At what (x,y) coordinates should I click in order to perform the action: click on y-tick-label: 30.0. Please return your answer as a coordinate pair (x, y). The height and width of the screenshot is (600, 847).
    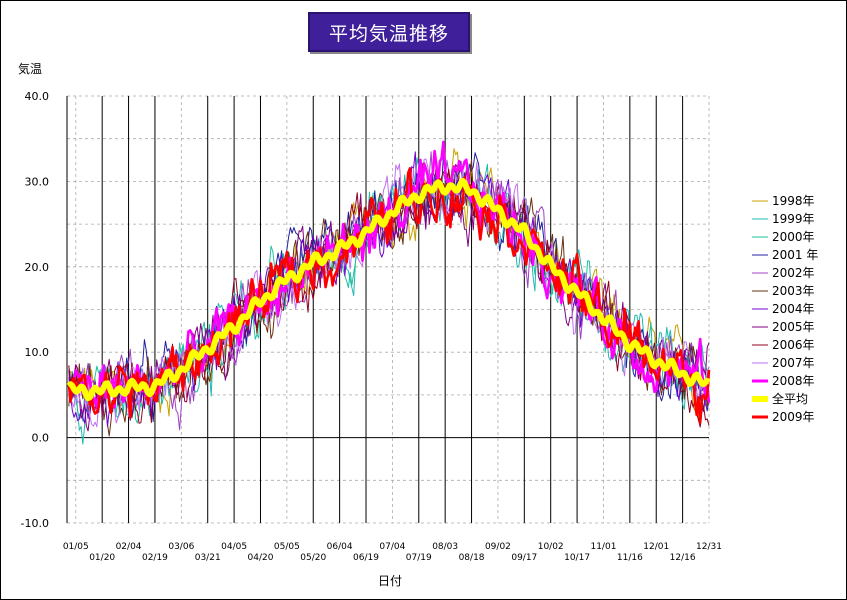
    Looking at the image, I should click on (37, 181).